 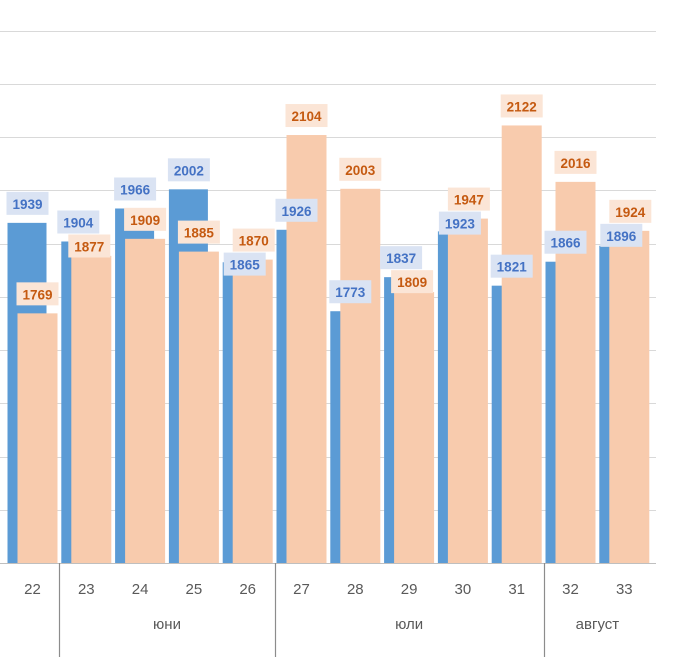 I want to click on tick-label-31: 31, so click(x=516, y=589).